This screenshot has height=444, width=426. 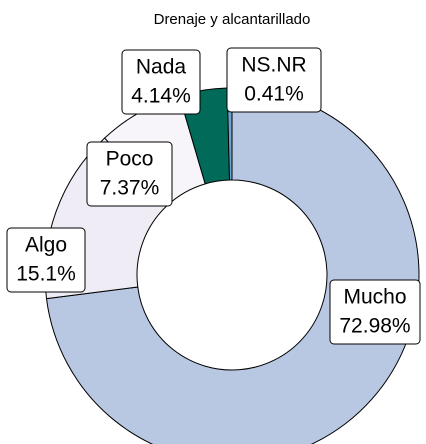 What do you see at coordinates (232, 19) in the screenshot?
I see `chart-title: Drenaje y alcantarillado` at bounding box center [232, 19].